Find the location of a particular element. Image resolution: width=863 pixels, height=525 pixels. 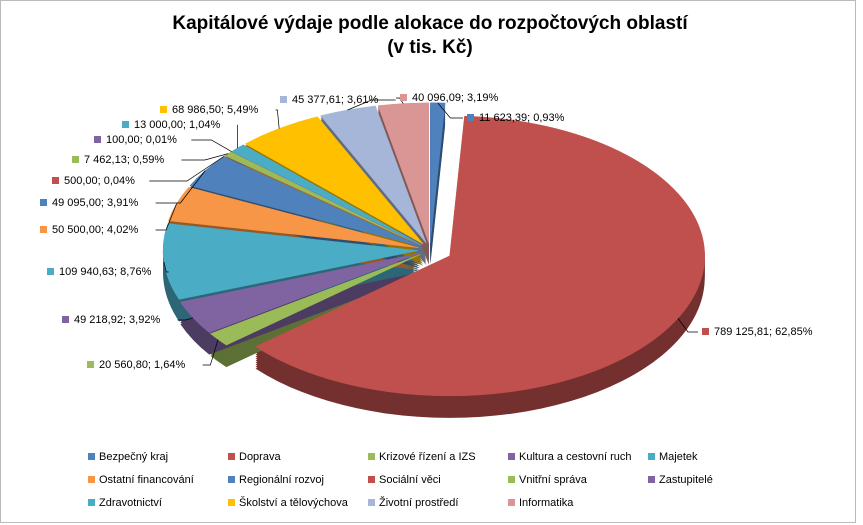

legend-label: Bezpečný kraj is located at coordinates (133, 457).